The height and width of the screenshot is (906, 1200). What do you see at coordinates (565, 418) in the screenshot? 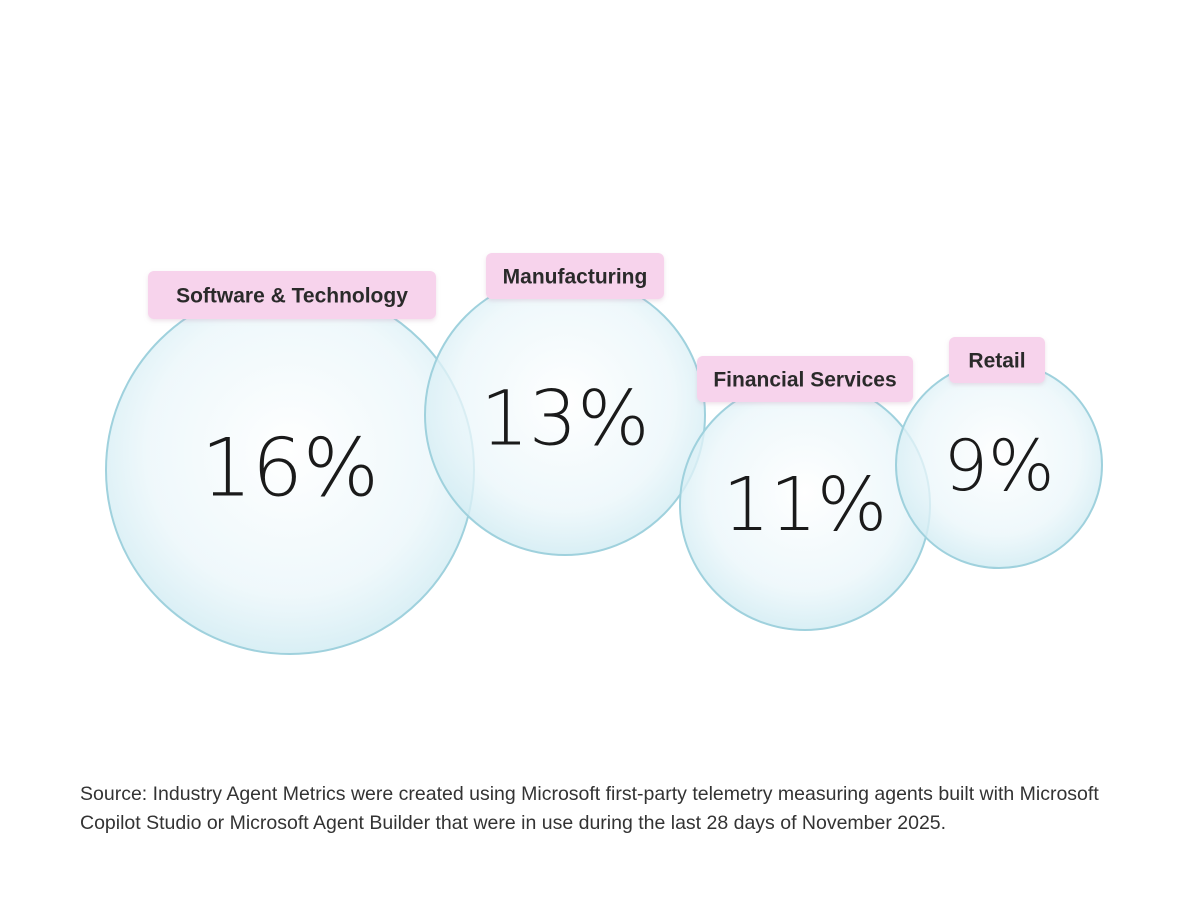
I see `bubble-value-manufacturing: 13%` at bounding box center [565, 418].